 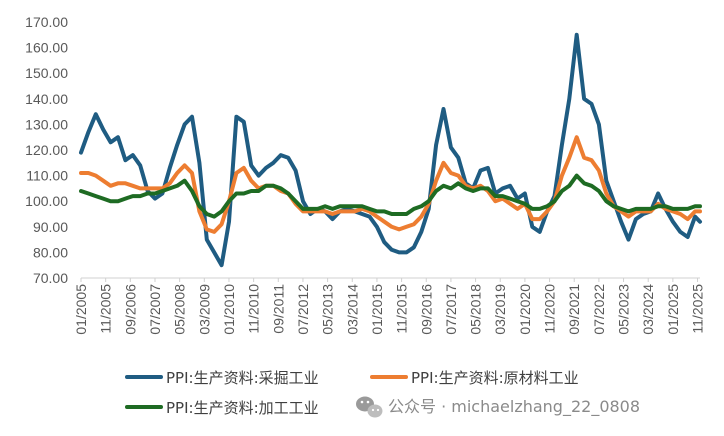 I want to click on y-tick-label: 130.00, so click(x=46, y=124).